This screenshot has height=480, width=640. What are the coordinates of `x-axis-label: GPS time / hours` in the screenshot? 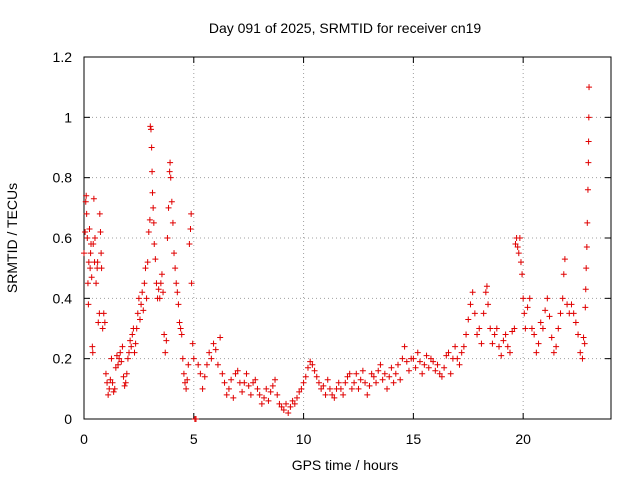 It's located at (345, 465).